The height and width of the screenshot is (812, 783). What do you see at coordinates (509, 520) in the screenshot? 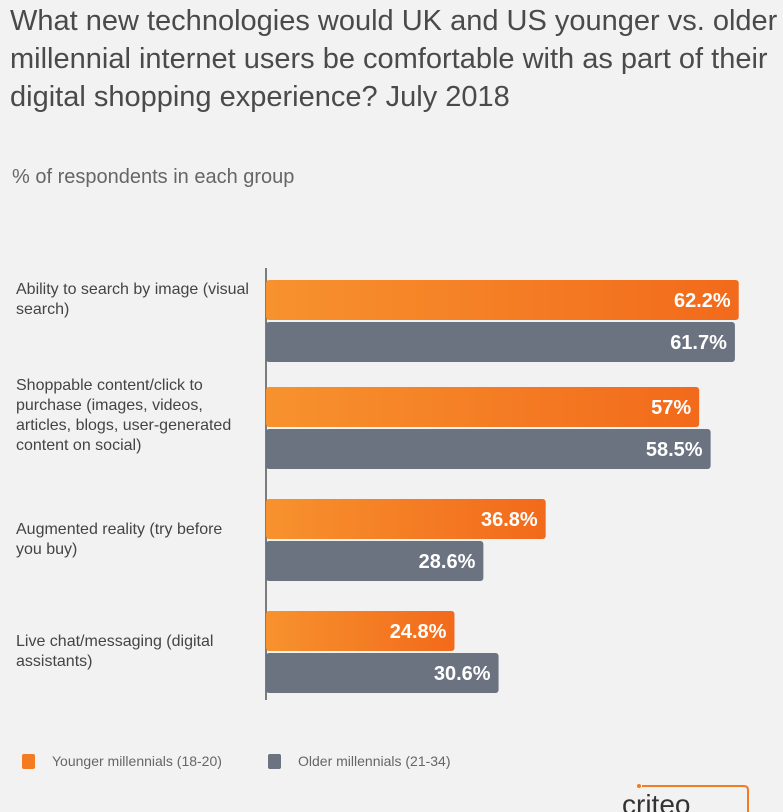
I see `data-label: 36.8%` at bounding box center [509, 520].